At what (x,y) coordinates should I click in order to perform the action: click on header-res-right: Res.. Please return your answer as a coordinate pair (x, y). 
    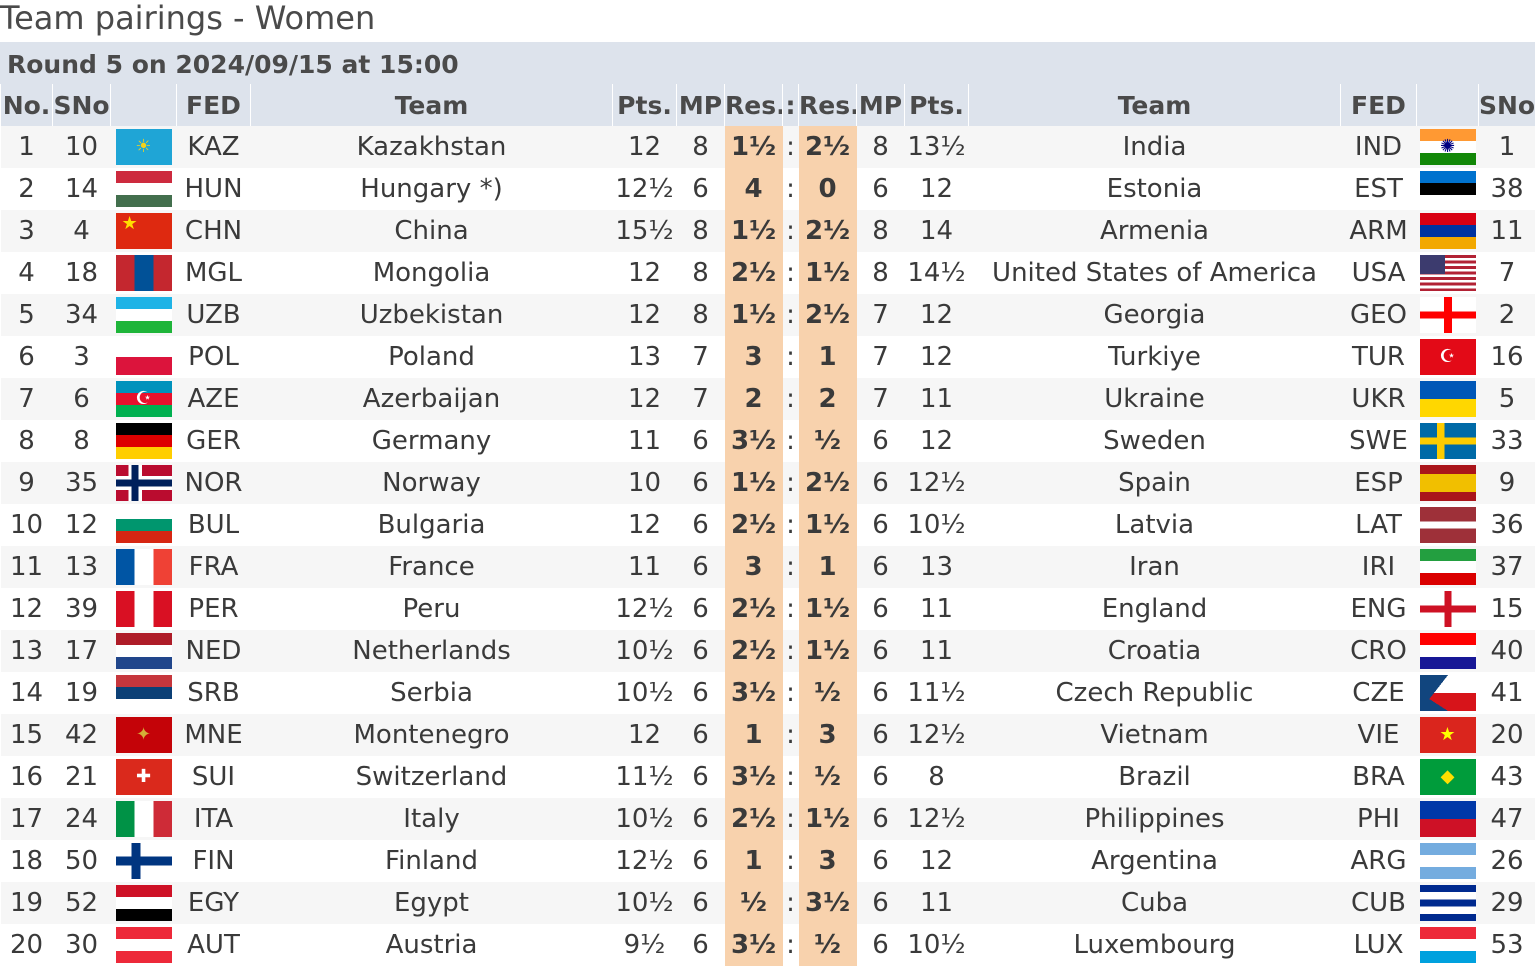
    Looking at the image, I should click on (827, 105).